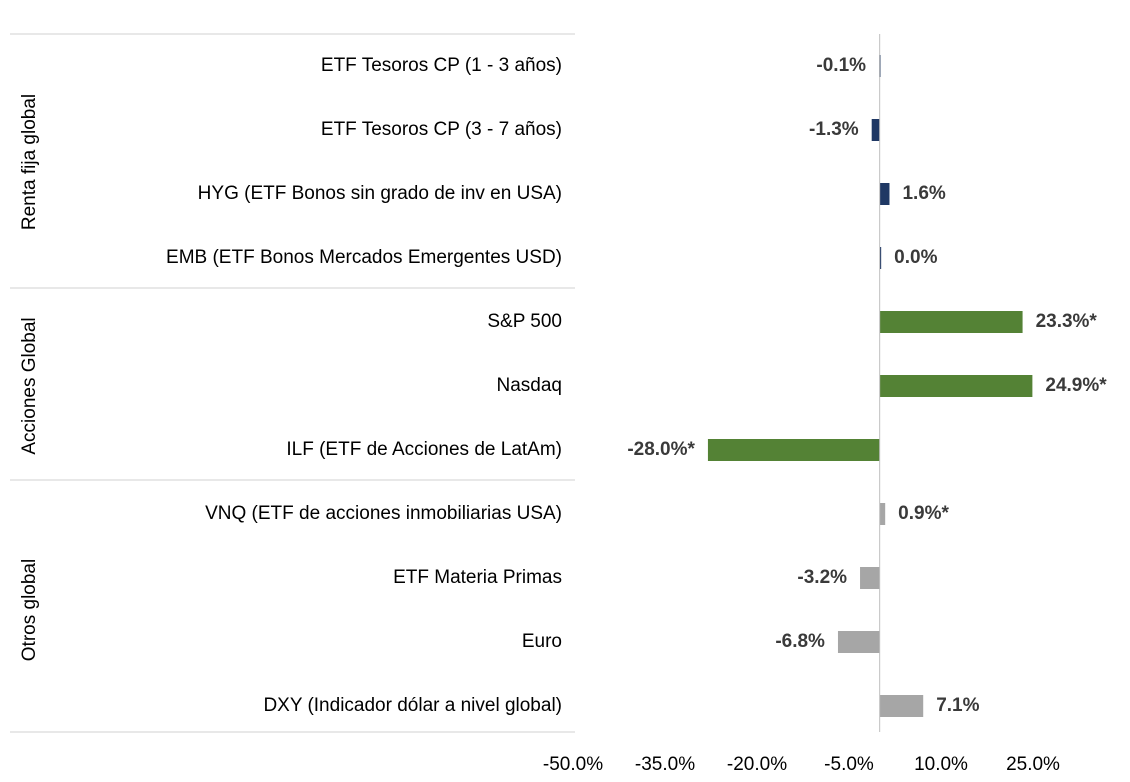  Describe the element at coordinates (477, 577) in the screenshot. I see `category-label: ETF Materia Primas` at that location.